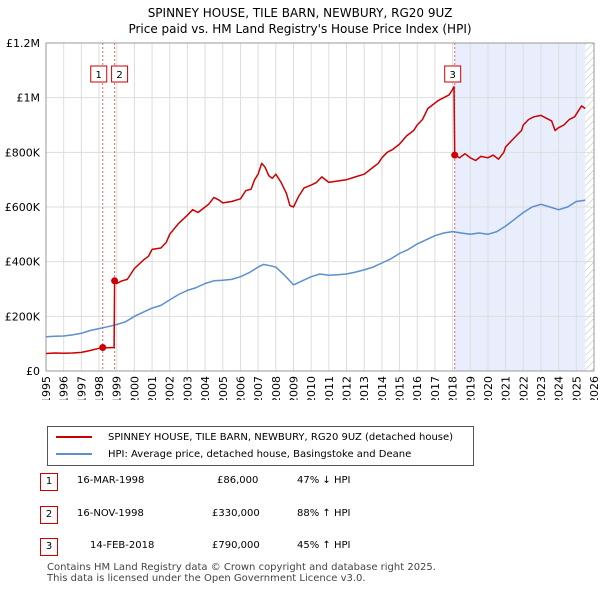 The width and height of the screenshot is (600, 590). I want to click on y-tick-label: £600K, so click(23, 207).